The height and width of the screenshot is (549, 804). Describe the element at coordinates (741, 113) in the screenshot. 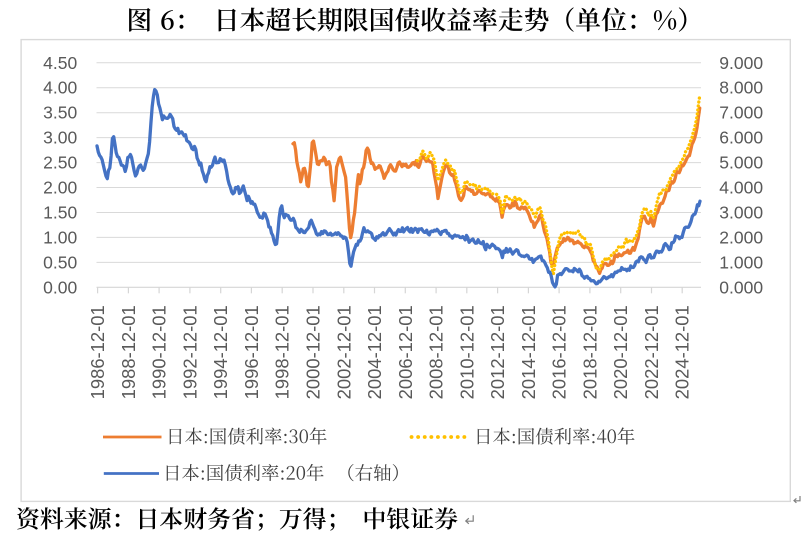

I see `svg-text: 7.000` at that location.